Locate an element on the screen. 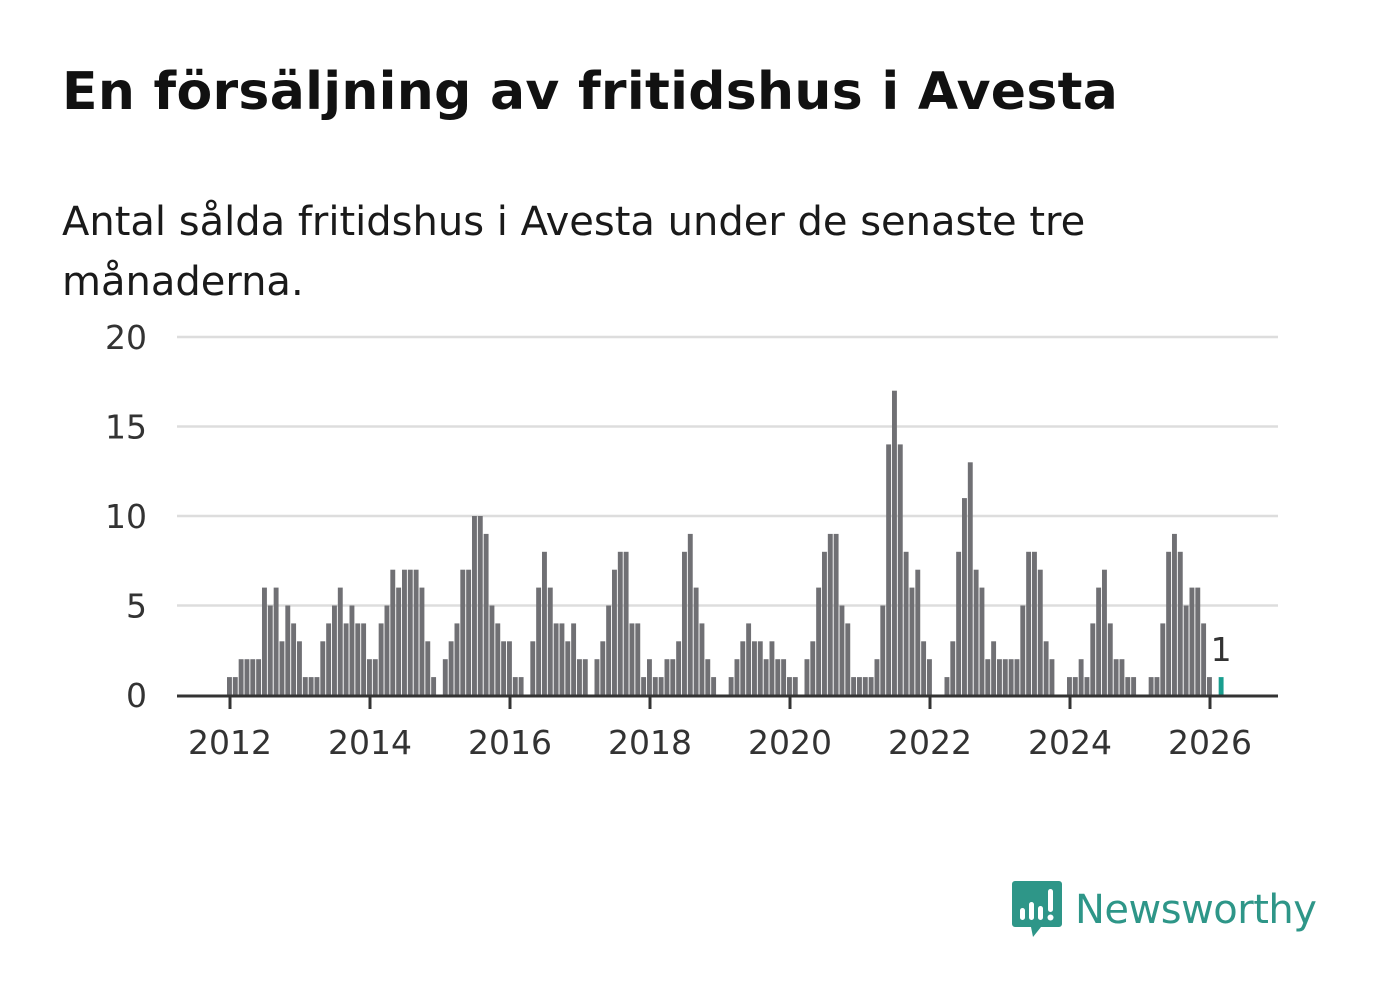 Image resolution: width=1382 pixels, height=999 pixels. newsworthy-logo-icon is located at coordinates (1037, 909).